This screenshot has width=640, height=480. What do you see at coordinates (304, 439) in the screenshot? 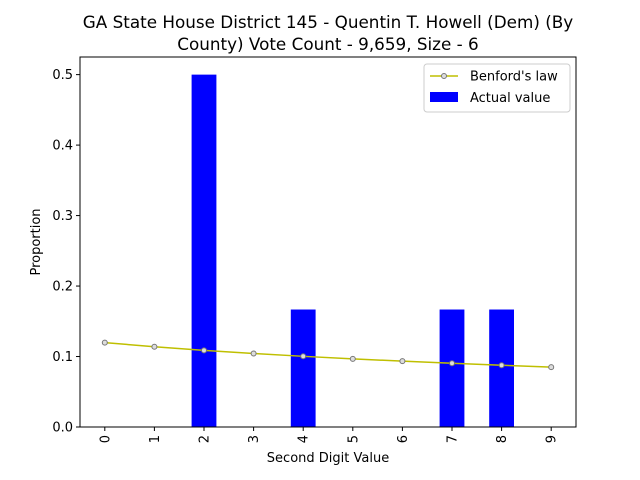
I see `x-tick-label: 4` at bounding box center [304, 439].